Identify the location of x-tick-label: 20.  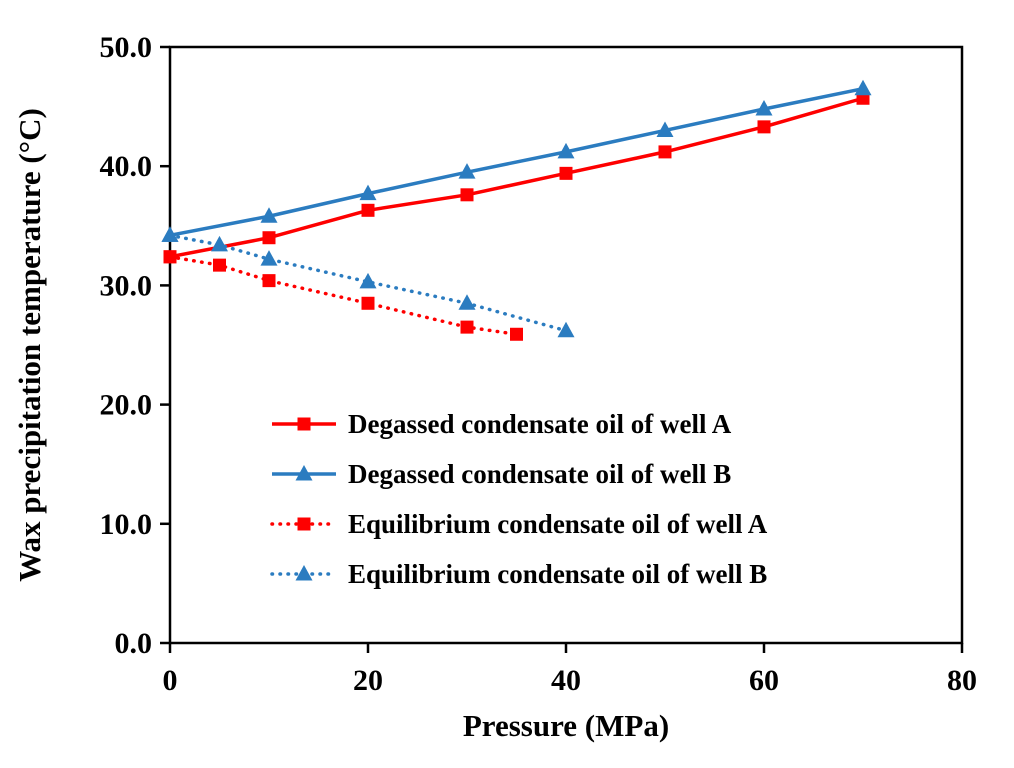
(368, 680).